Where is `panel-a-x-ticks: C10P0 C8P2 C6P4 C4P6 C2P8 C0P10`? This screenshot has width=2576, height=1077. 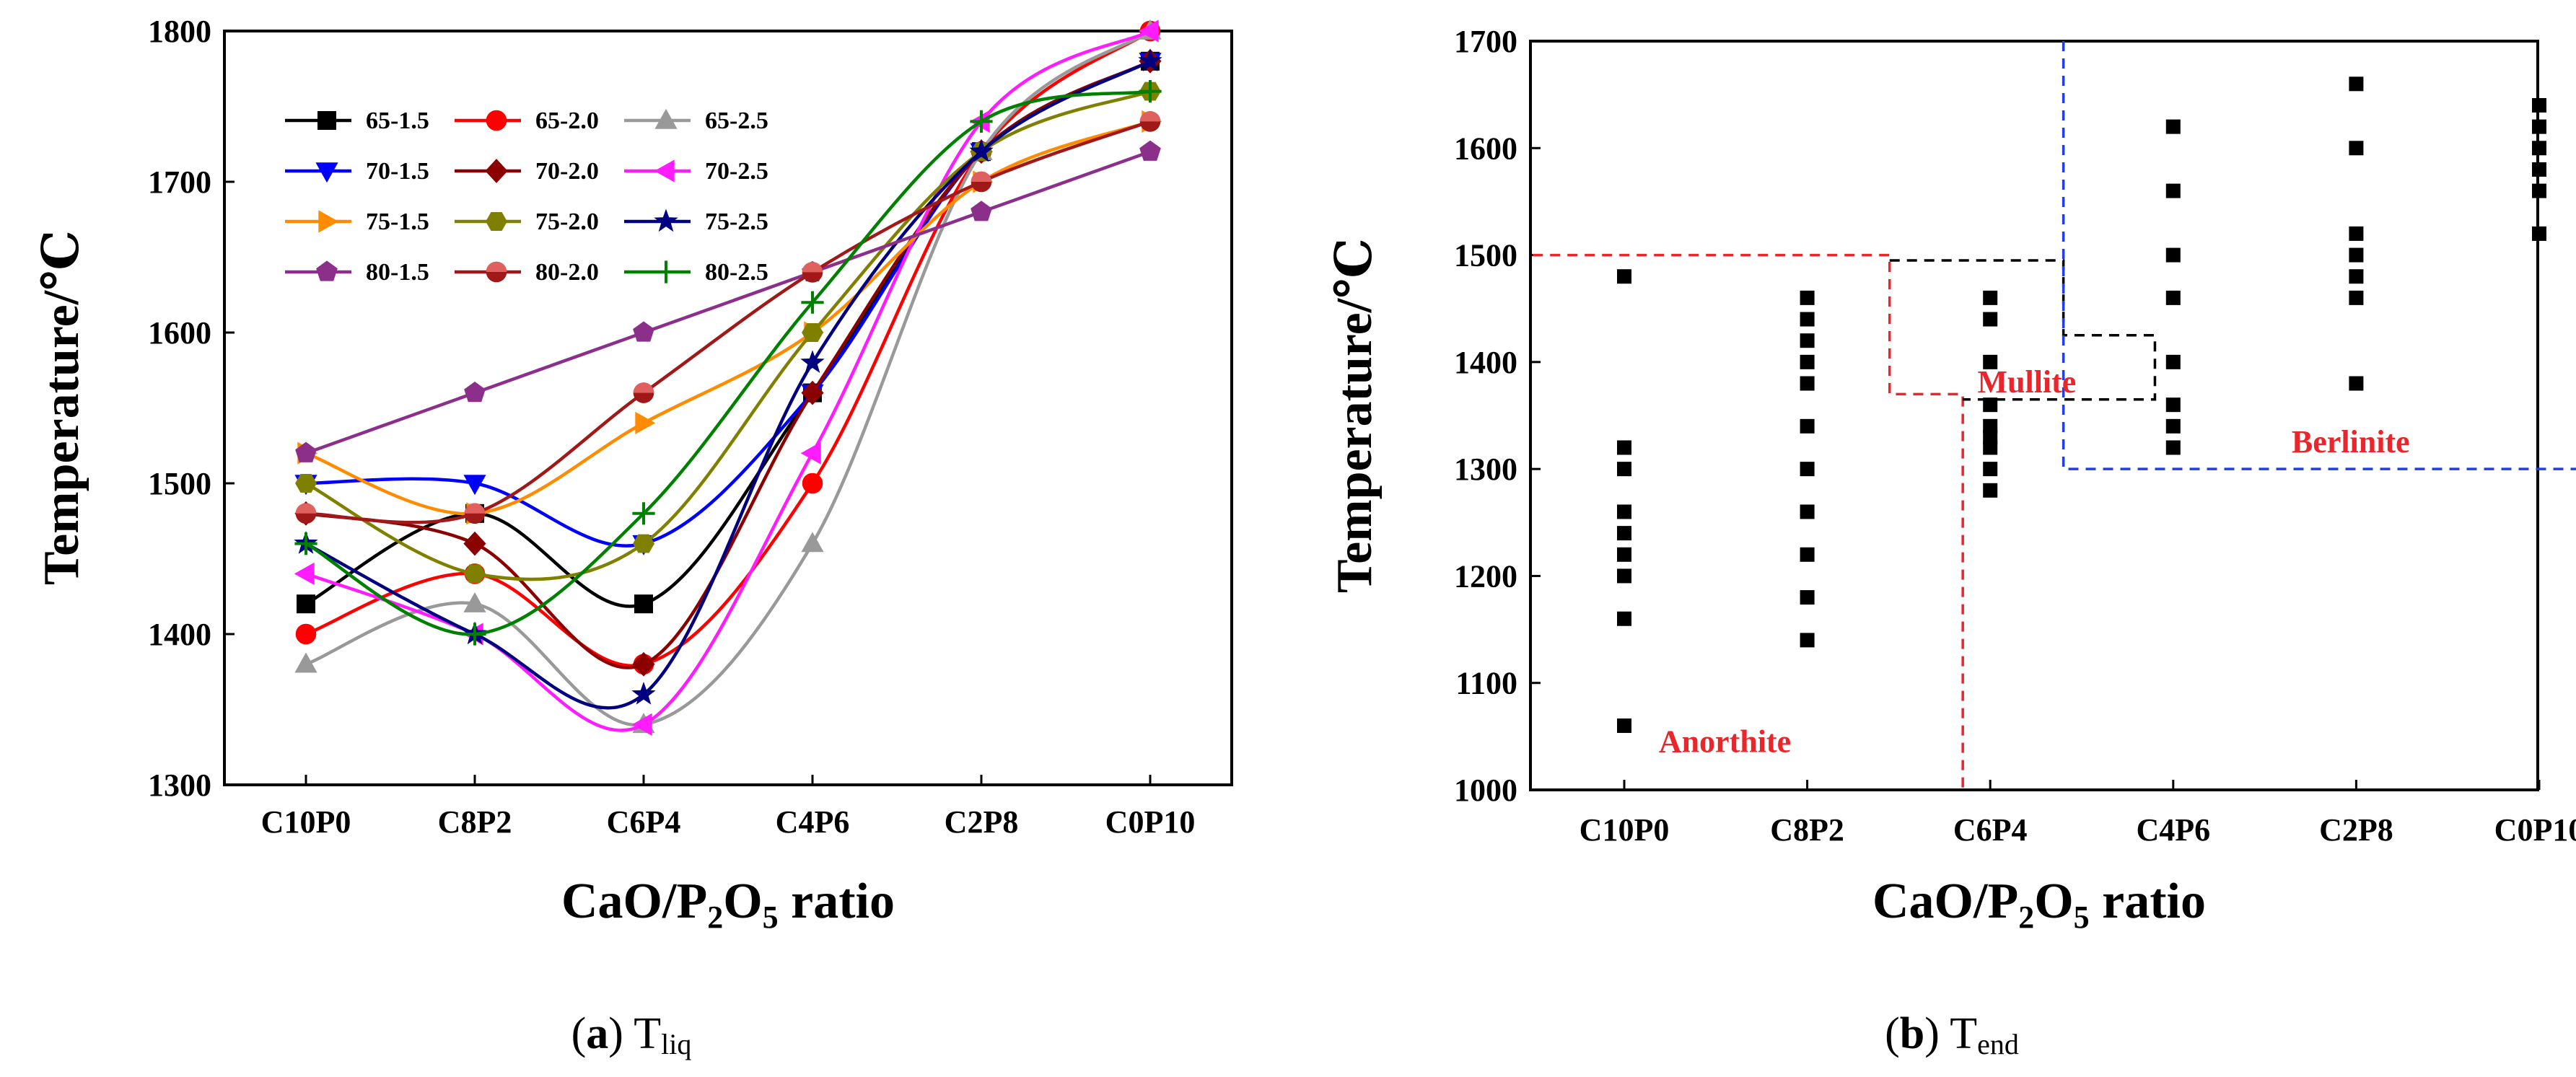
panel-a-x-ticks: C10P0 C8P2 C6P4 C4P6 C2P8 C0P10 is located at coordinates (728, 808).